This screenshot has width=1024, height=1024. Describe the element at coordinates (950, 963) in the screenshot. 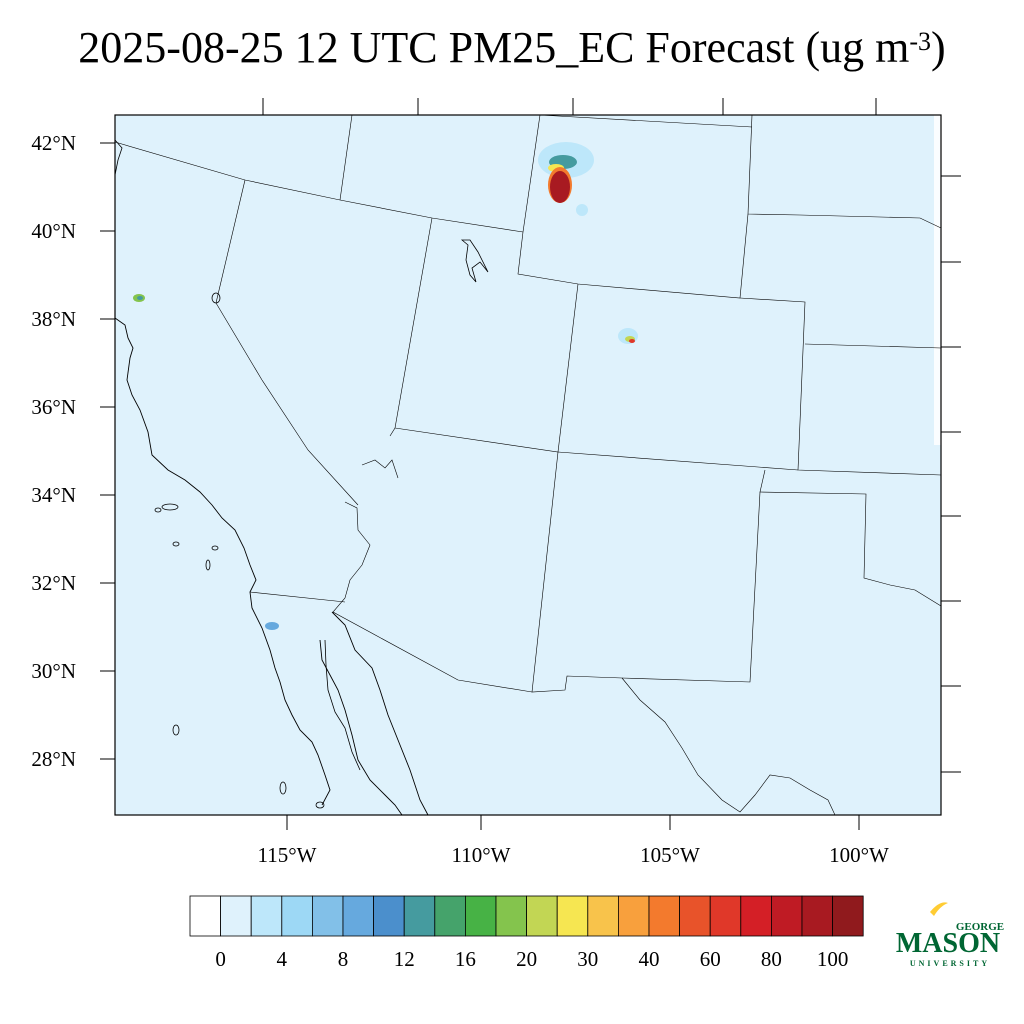

I see `logo-bottom-text: UNIVERSITY` at that location.